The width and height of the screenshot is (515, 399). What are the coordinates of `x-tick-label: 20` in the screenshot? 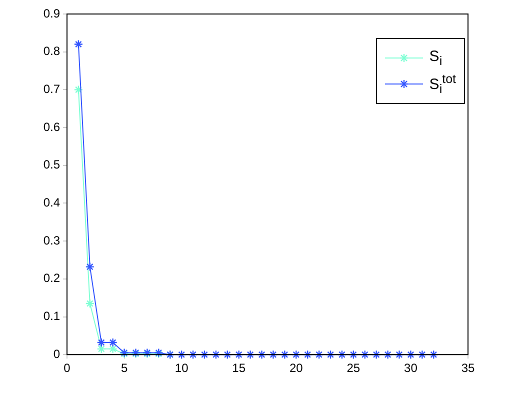 It's located at (296, 368).